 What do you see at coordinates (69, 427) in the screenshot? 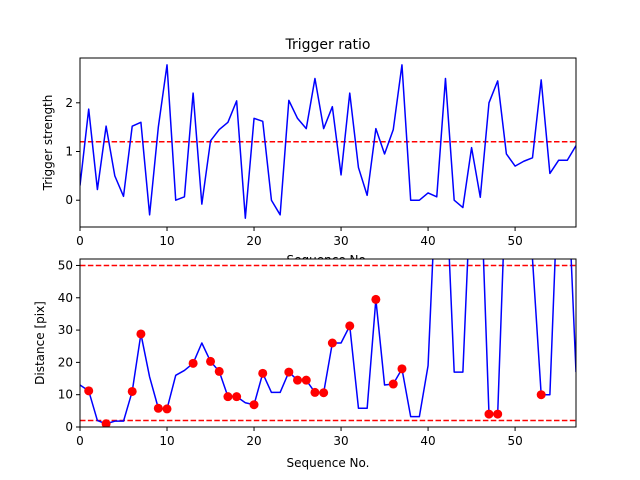
I see `distance-y-tick-label: 0` at bounding box center [69, 427].